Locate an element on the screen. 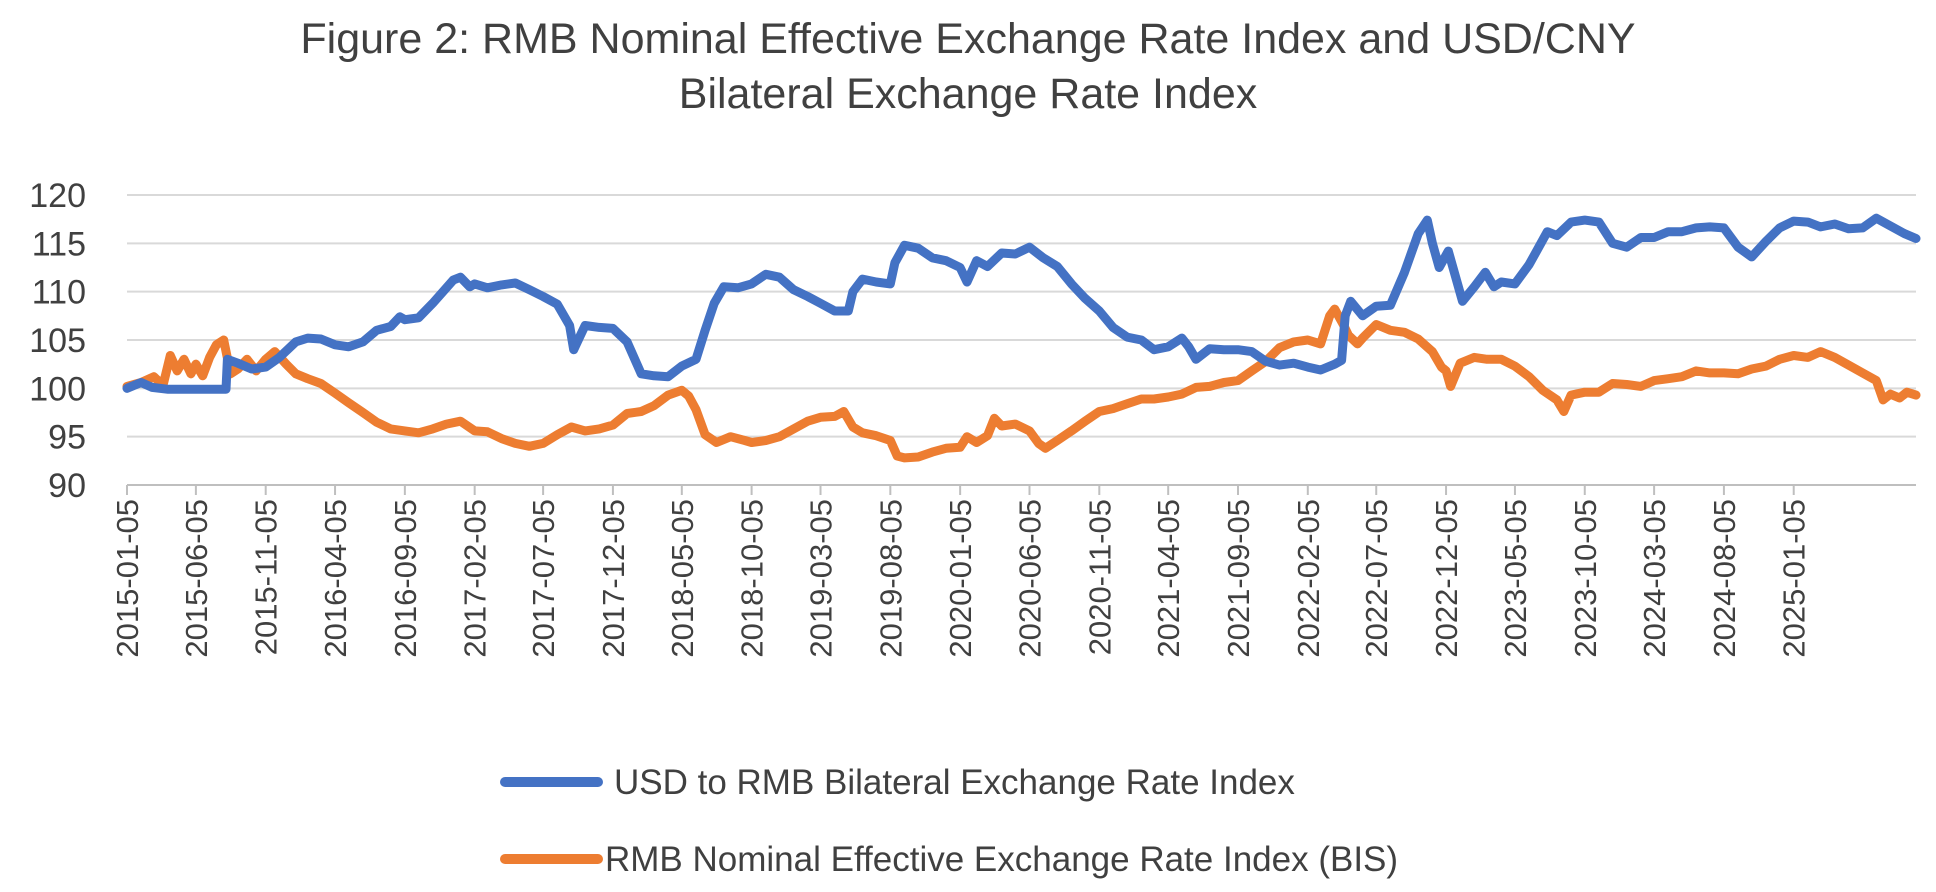  y-tick-label: 95 is located at coordinates (67, 438).